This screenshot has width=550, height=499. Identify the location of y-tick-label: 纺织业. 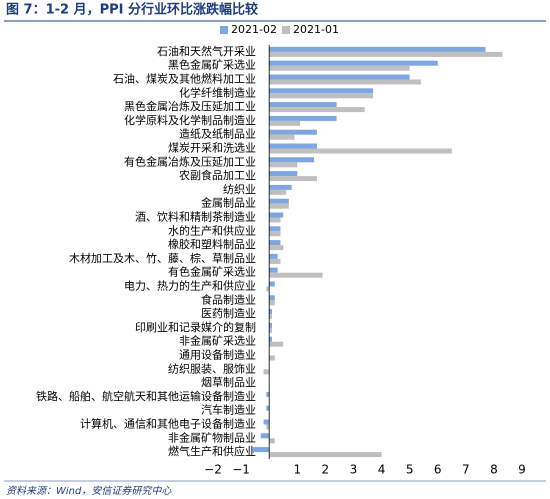
(239, 189).